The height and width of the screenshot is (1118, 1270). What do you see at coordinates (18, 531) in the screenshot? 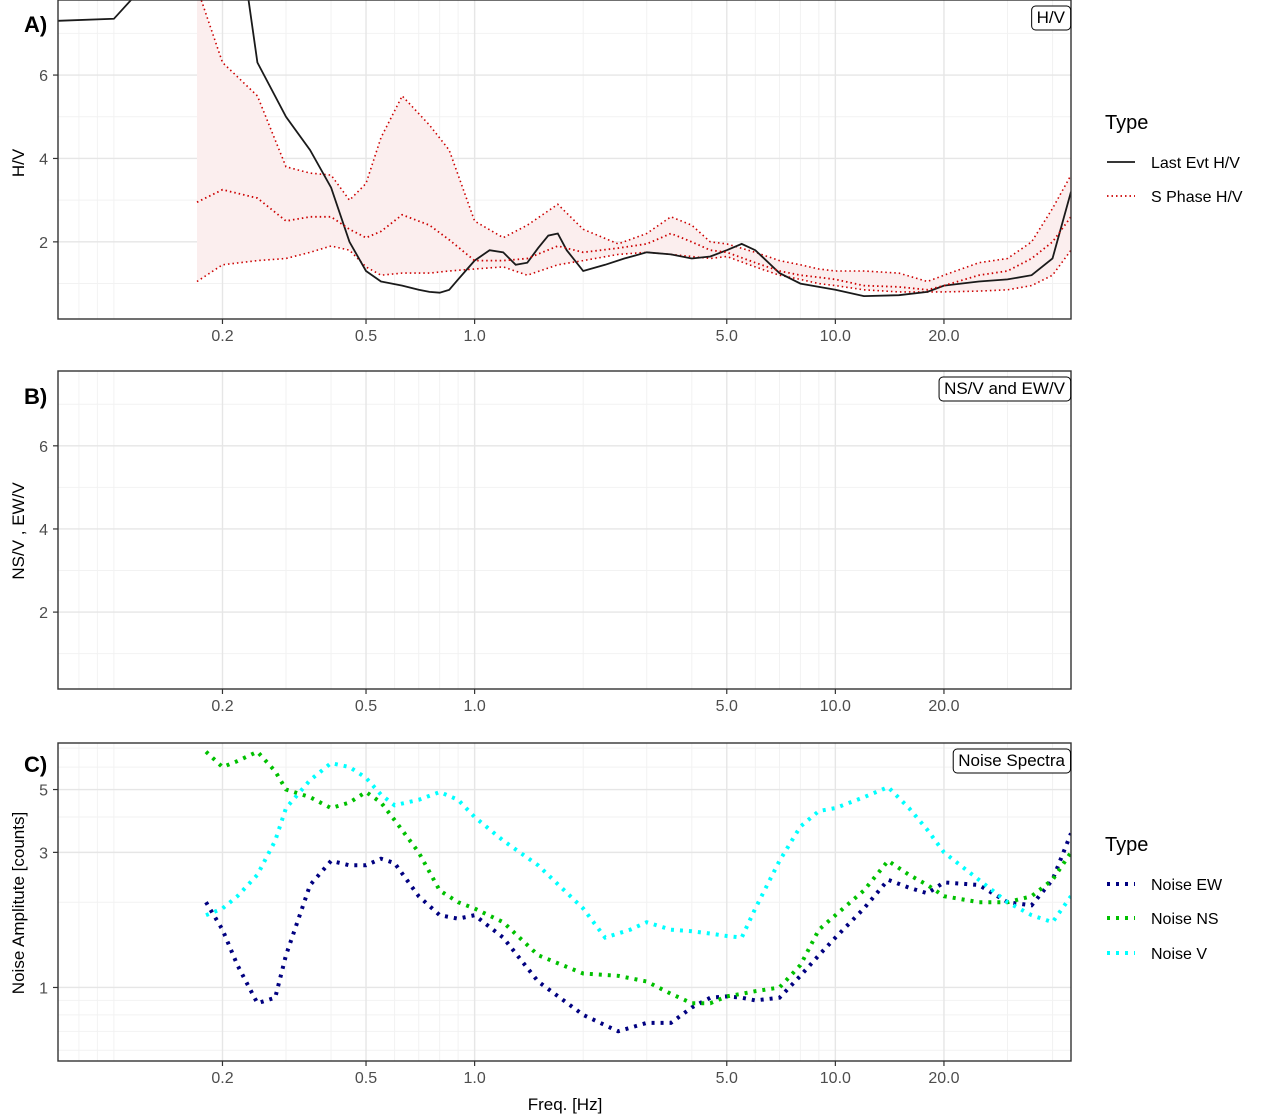
I see `panel-b-y-axis-title: NS/V , EW/V` at bounding box center [18, 531].